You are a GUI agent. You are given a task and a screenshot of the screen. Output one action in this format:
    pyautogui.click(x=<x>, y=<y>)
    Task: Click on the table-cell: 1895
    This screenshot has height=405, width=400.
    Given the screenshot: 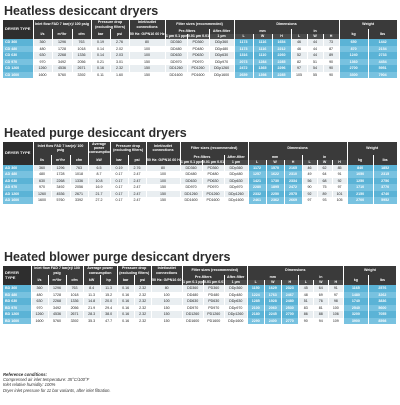 What is the action you would take?
    pyautogui.click(x=275, y=187)
    